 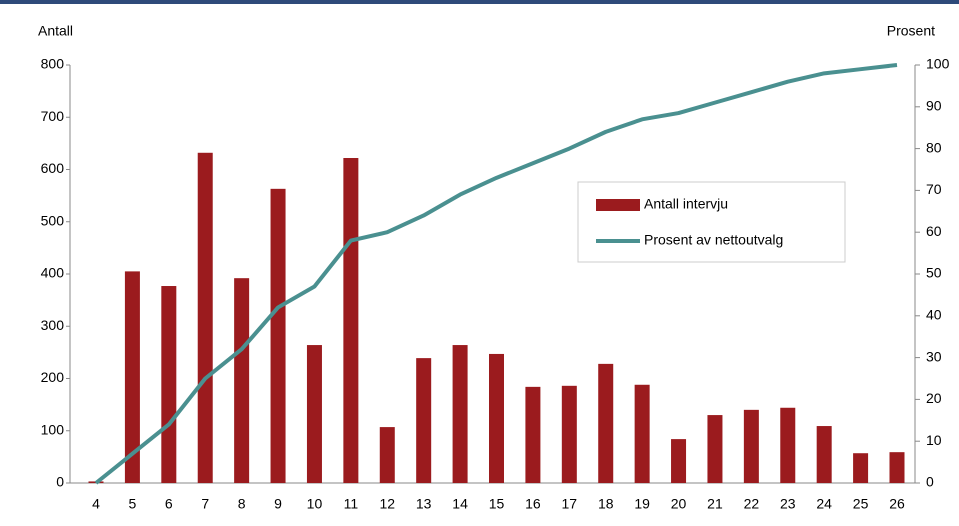 I want to click on y2-tick-label: 20, so click(x=934, y=398).